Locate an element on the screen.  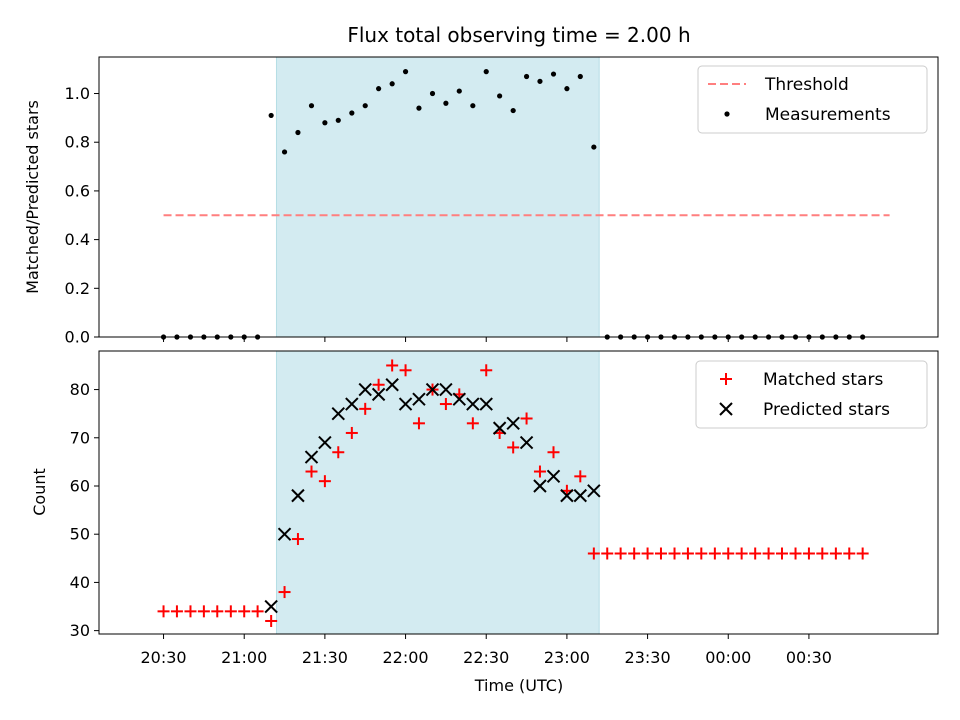
bottom-y-tick-label-2: 50 is located at coordinates (80, 534).